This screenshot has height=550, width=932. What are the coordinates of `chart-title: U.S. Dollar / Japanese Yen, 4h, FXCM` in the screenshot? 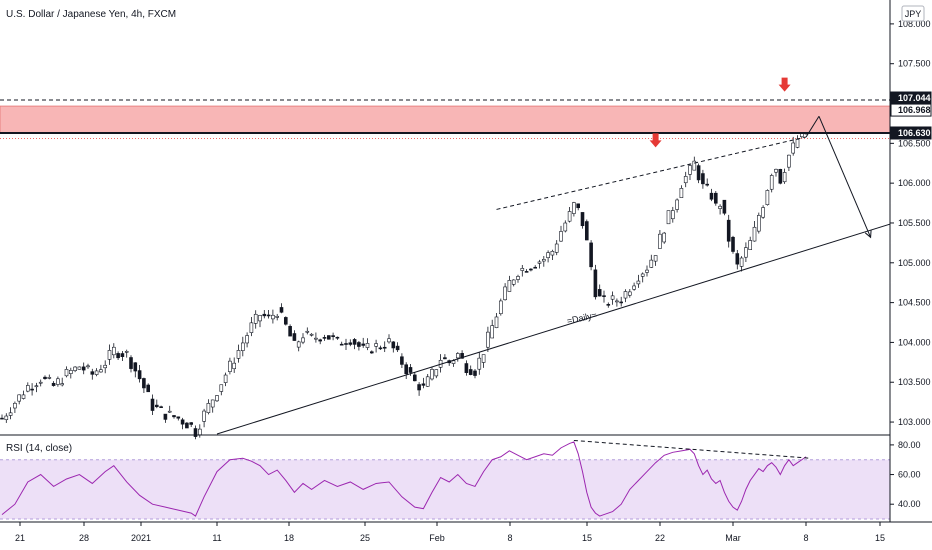 It's located at (91, 14).